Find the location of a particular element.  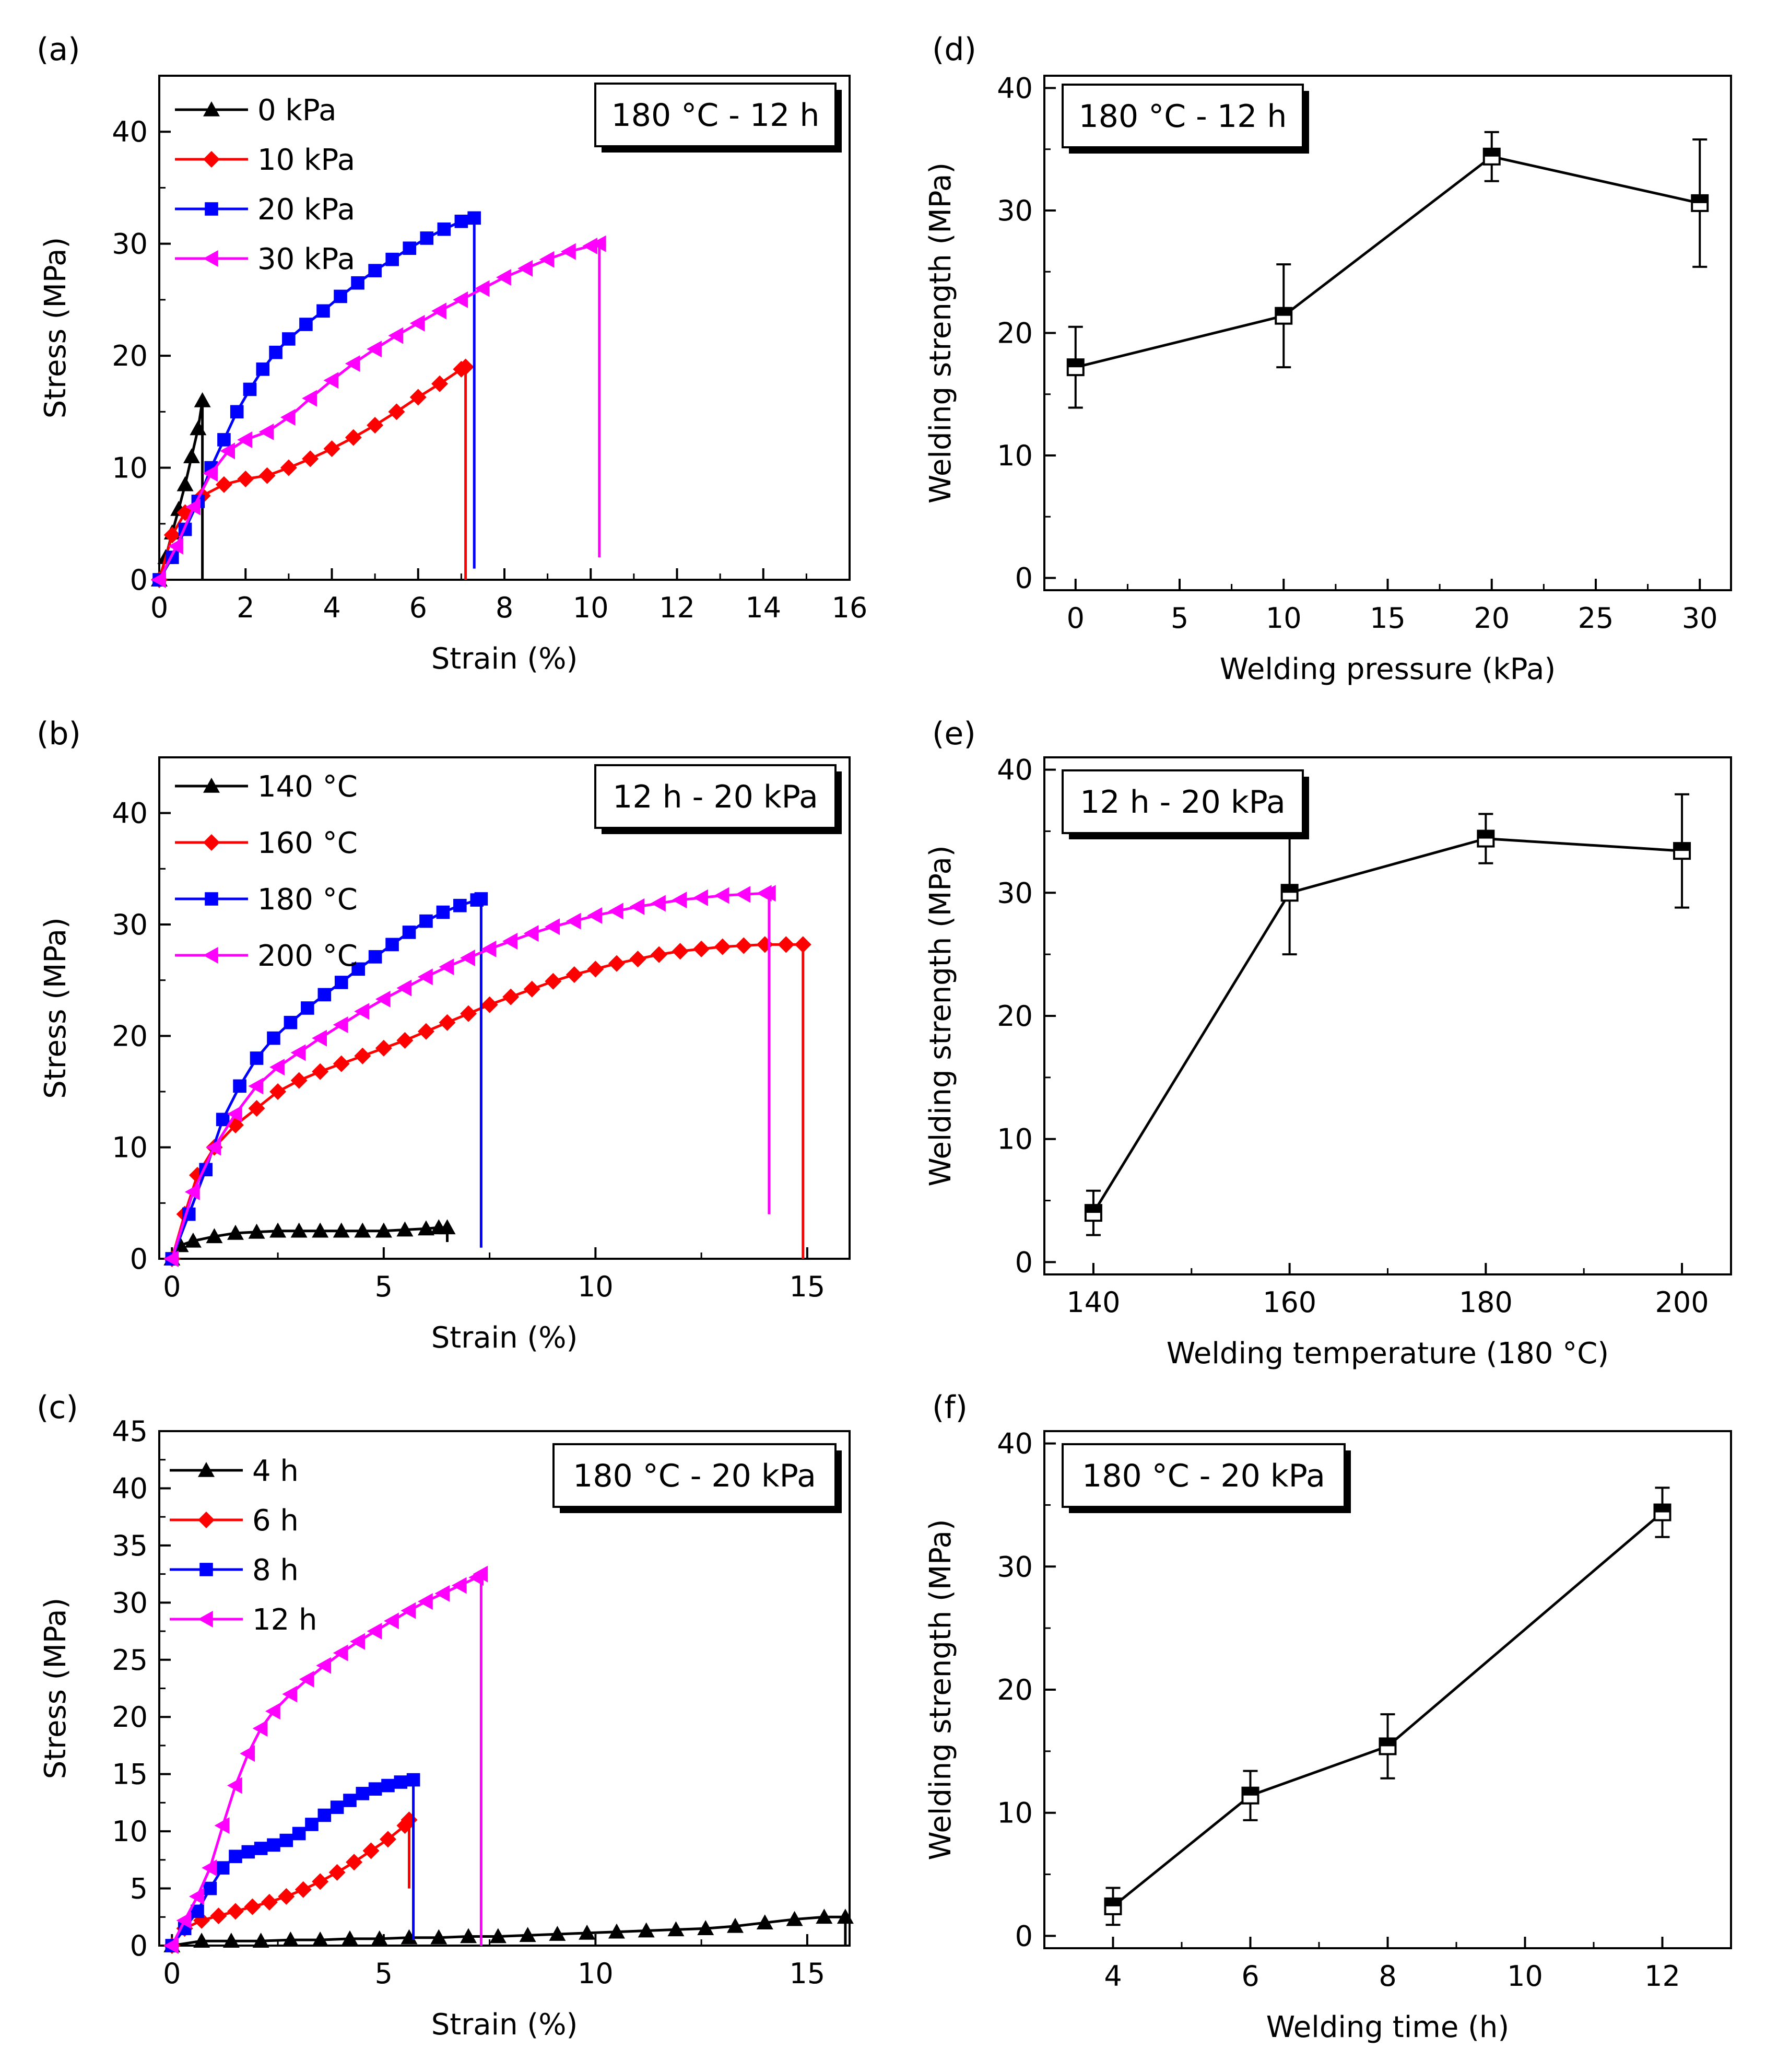

y-tick-label: 40 is located at coordinates (130, 132).